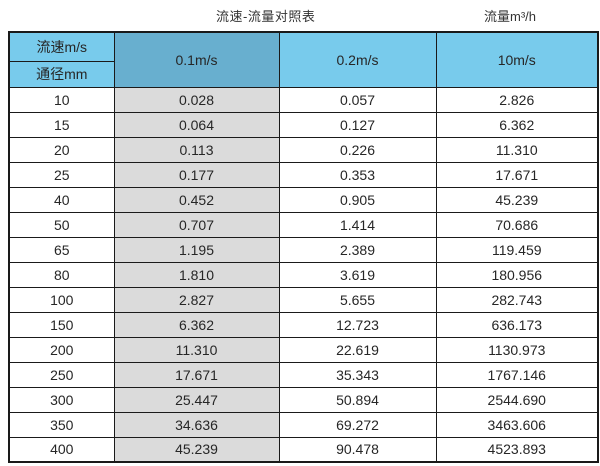 The image size is (600, 466). Describe the element at coordinates (357, 149) in the screenshot. I see `flow-value-cell: 0.226` at that location.